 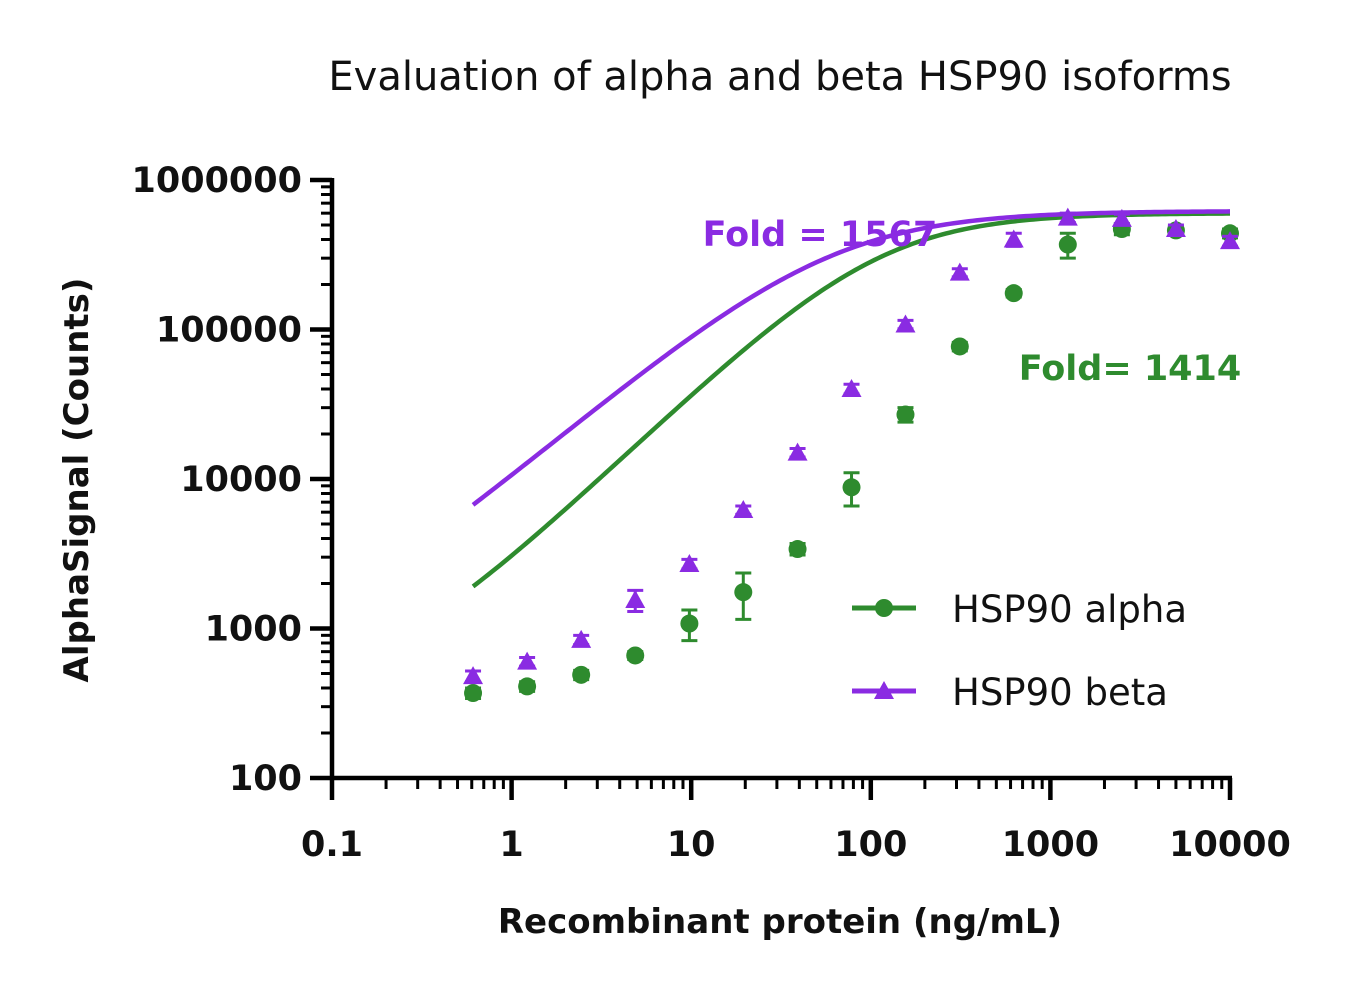 What do you see at coordinates (780, 922) in the screenshot?
I see `x-axis-label: Recombinant protein (ng/mL)` at bounding box center [780, 922].